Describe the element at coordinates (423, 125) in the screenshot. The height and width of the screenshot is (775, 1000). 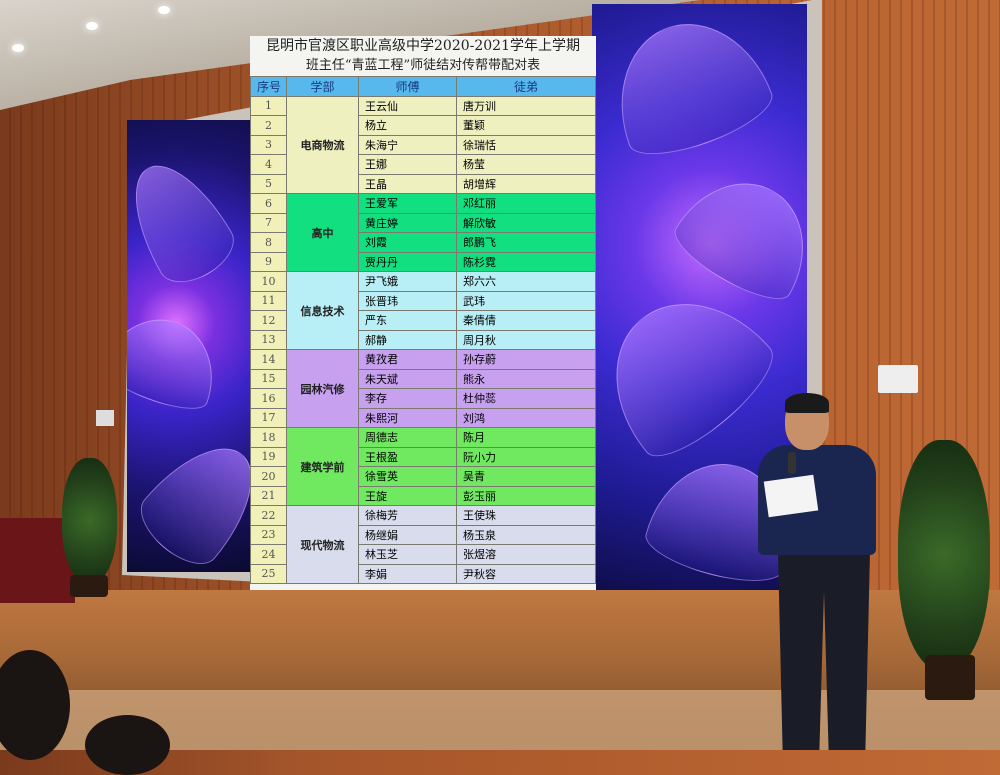
I see `table-row: 2 杨立 董颖` at that location.